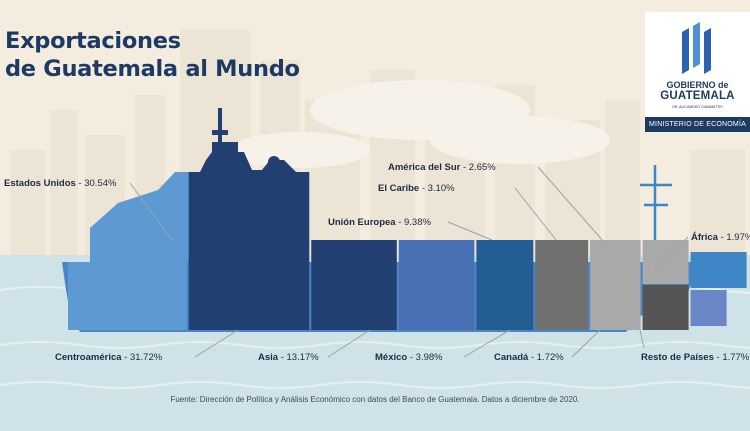 The image size is (750, 431). I want to click on data-label: México - 3.98%, so click(409, 357).